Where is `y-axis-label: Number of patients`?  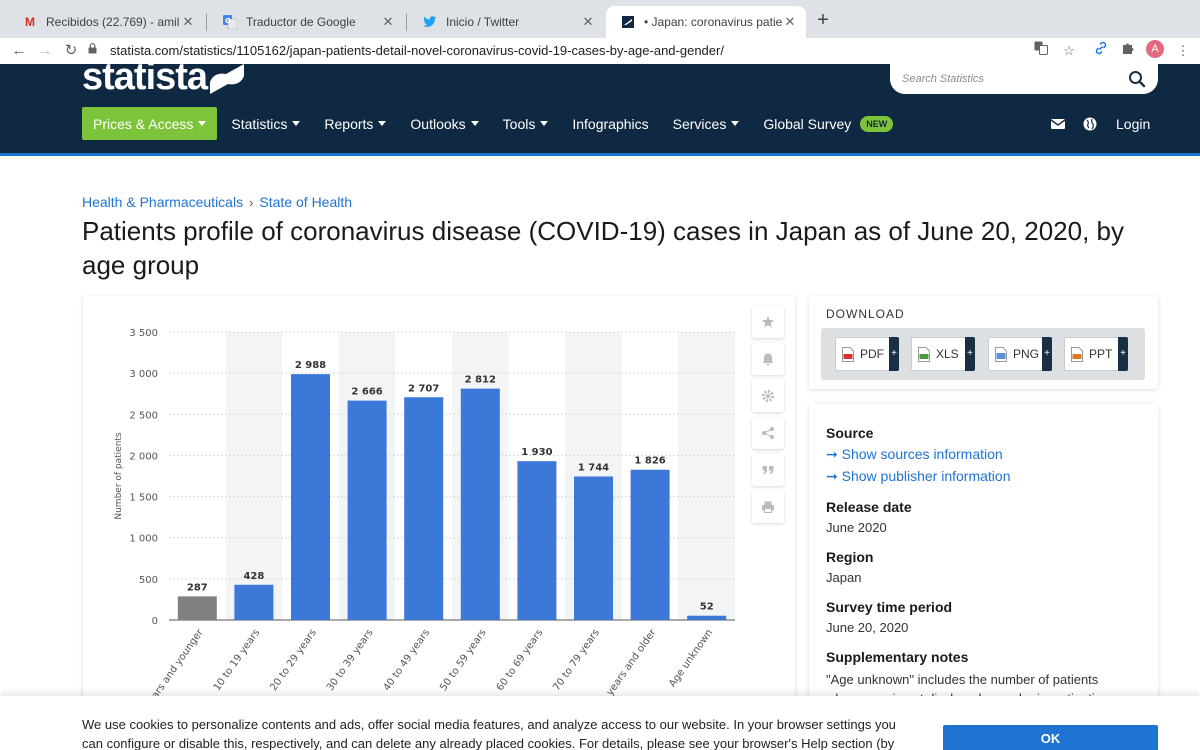 y-axis-label: Number of patients is located at coordinates (119, 476).